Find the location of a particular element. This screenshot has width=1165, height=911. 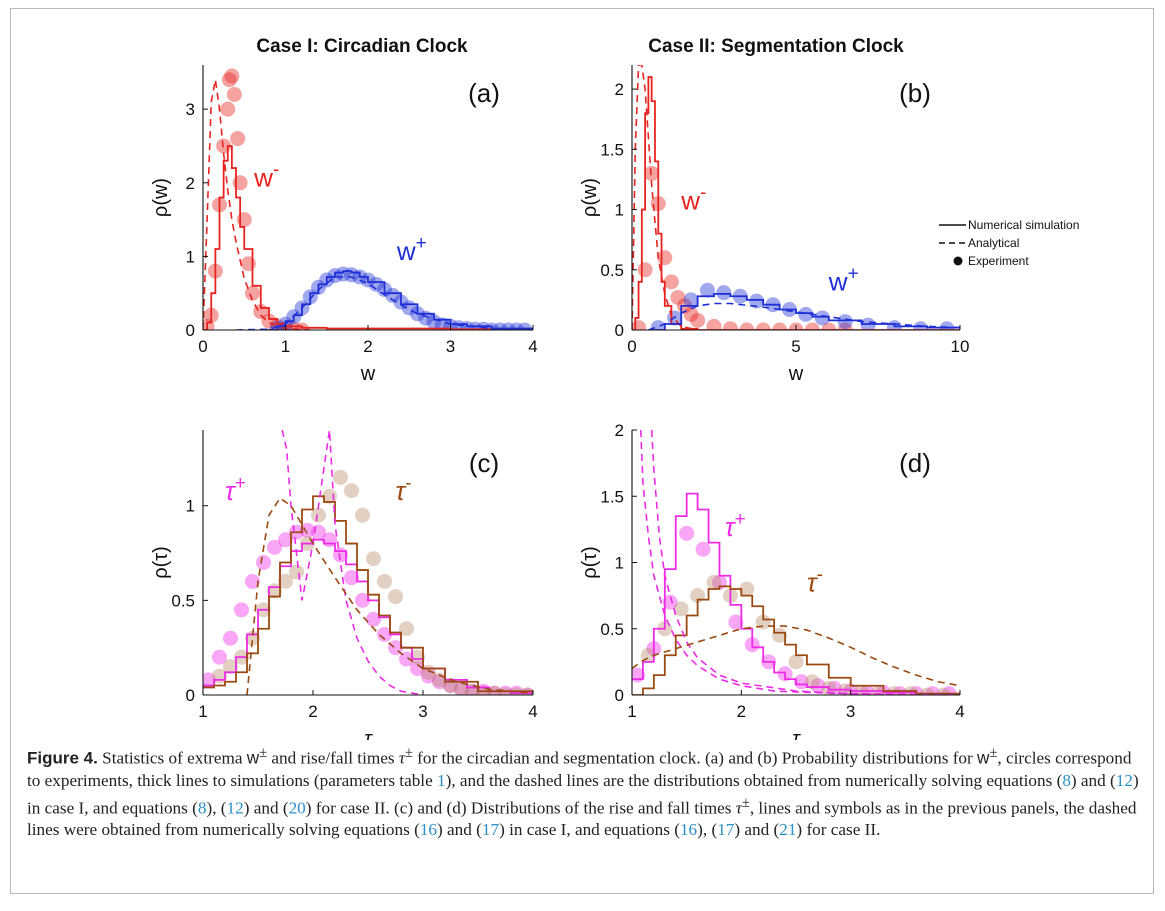

panel-d: 1 2 3 4 0 0.5 1 1.5 2 τ ρ(τ) (d) τ+ τ- is located at coordinates (772, 580).